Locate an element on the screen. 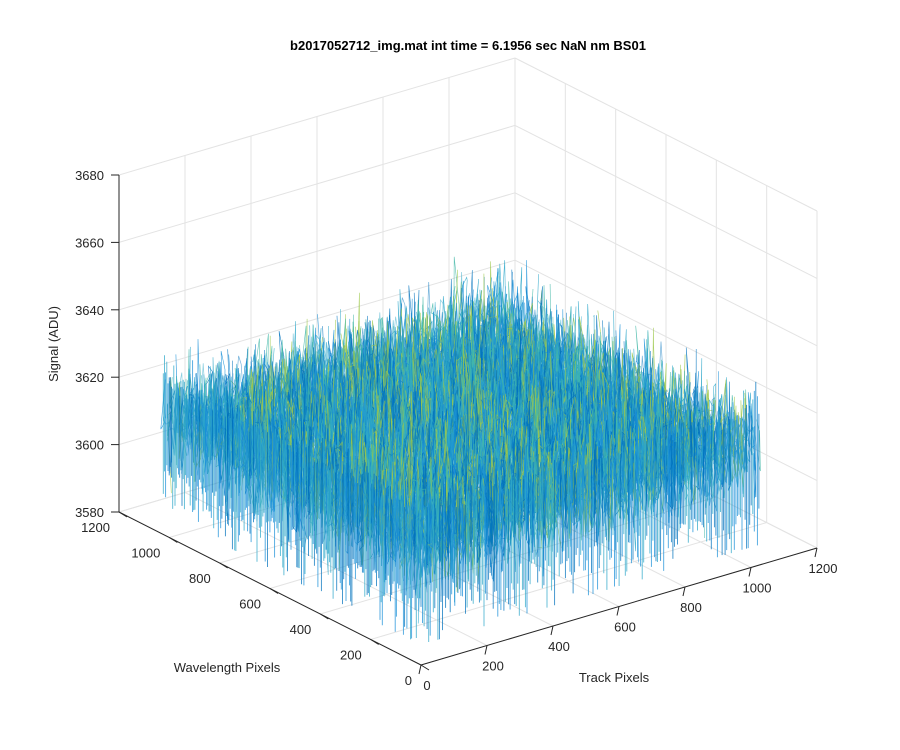 Image resolution: width=900 pixels, height=750 pixels. x-axis-label: Track Pixels is located at coordinates (614, 677).